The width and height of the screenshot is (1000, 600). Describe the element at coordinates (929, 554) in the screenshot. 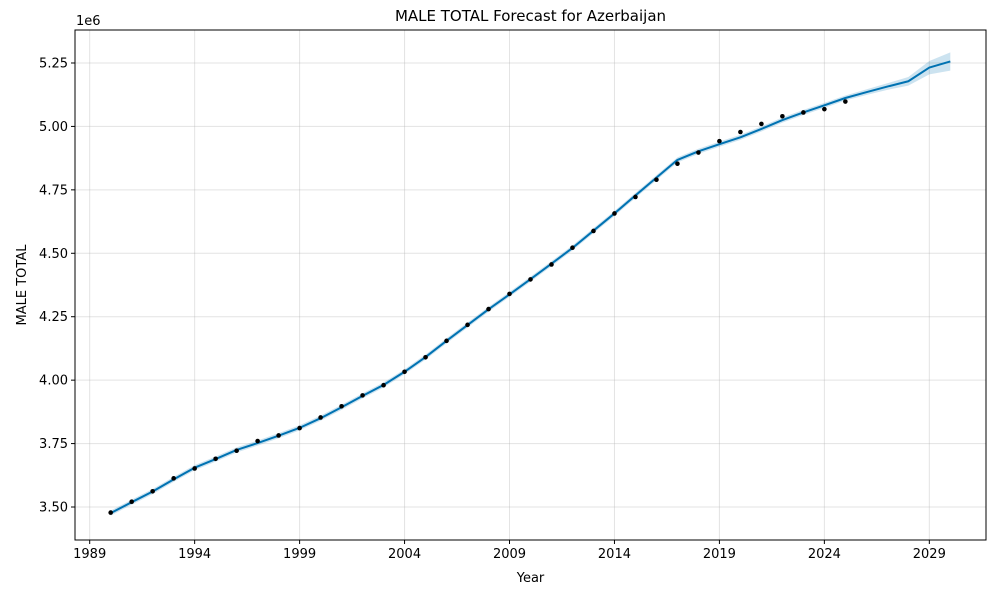

I see `x-tick-label: 2029` at that location.